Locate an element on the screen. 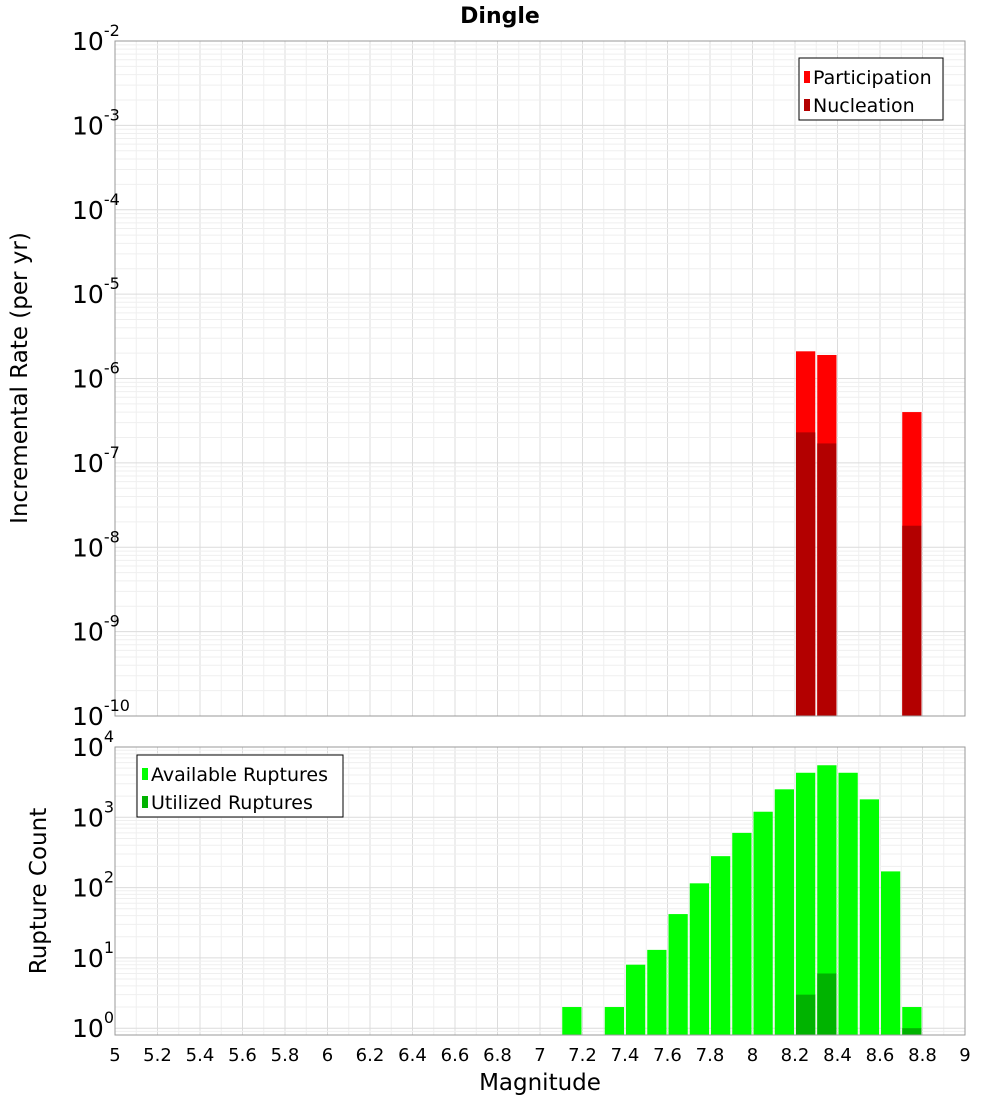 This screenshot has height=1100, width=1000. x-axis-title: Magnitude is located at coordinates (540, 1083).